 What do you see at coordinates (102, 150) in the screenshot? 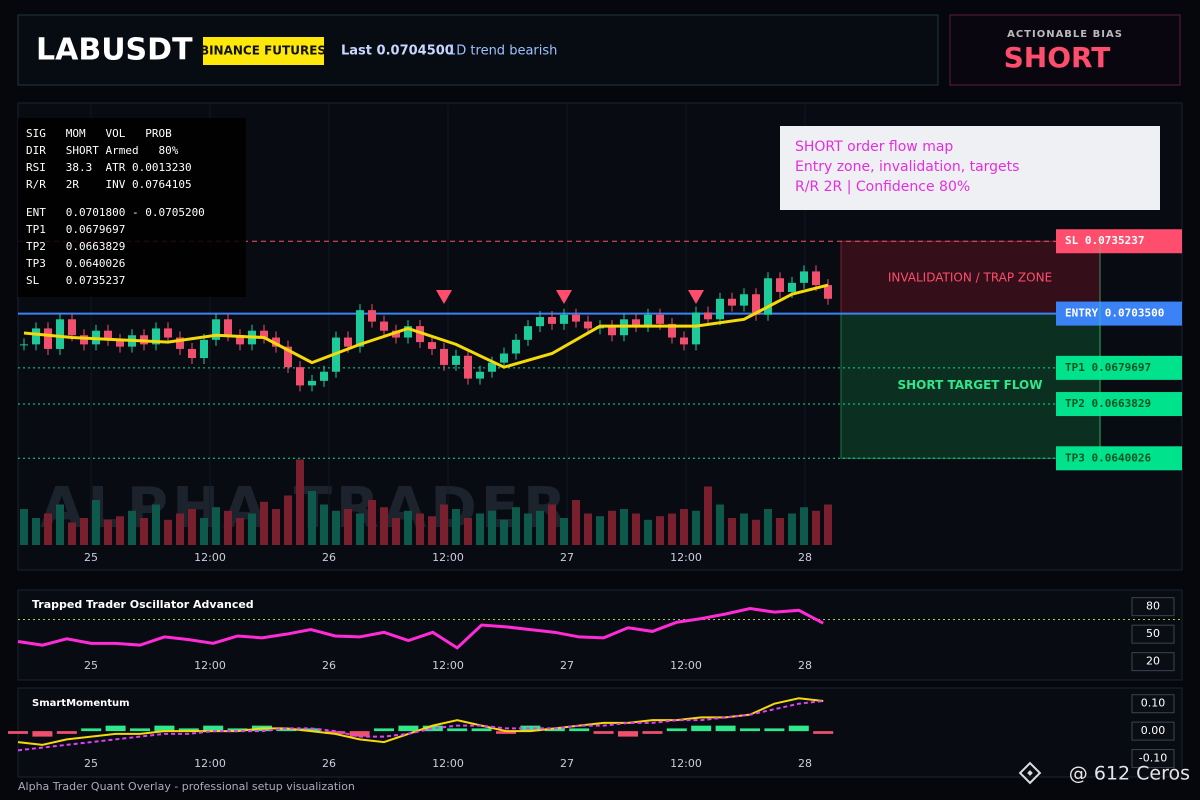
I see `stats-row: DIR SHORT Armed 80%` at bounding box center [102, 150].